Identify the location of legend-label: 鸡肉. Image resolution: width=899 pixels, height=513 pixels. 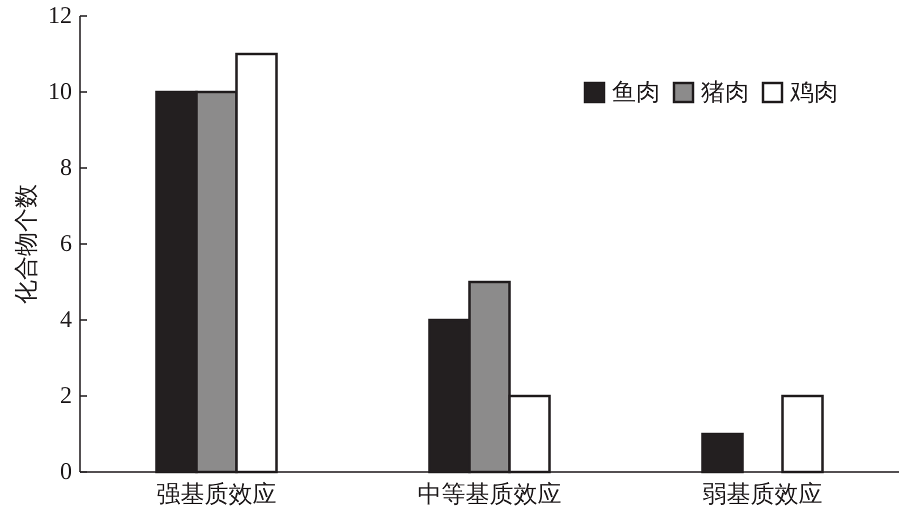
(813, 93).